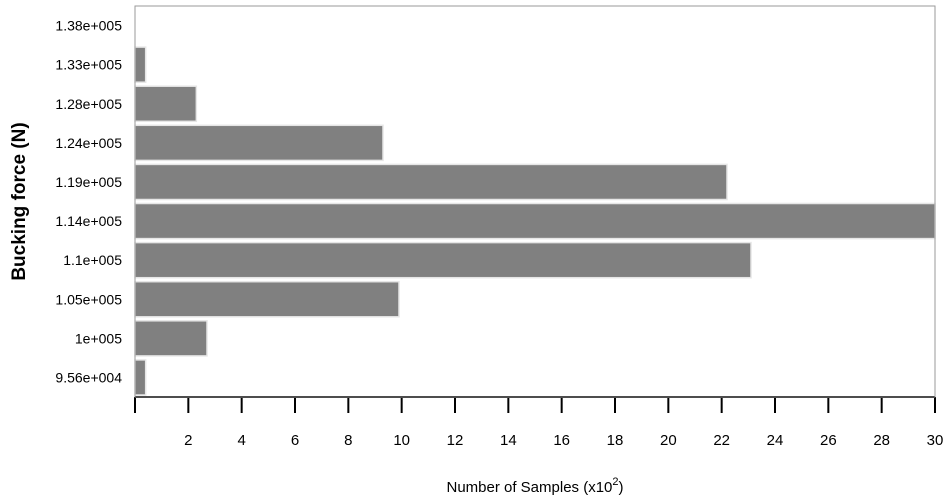 The width and height of the screenshot is (947, 501). What do you see at coordinates (529, 487) in the screenshot?
I see `x-axis-title-main: Number of Samples (x10` at bounding box center [529, 487].